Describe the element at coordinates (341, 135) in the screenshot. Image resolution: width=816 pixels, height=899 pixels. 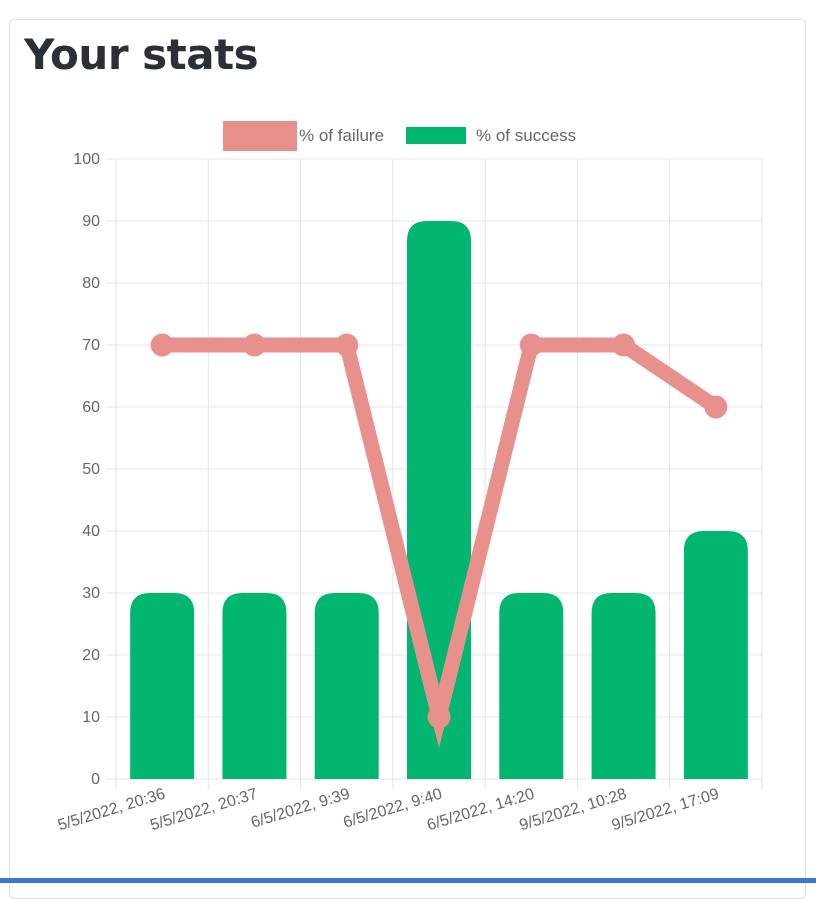
I see `legend-label-failure: % of failure` at that location.